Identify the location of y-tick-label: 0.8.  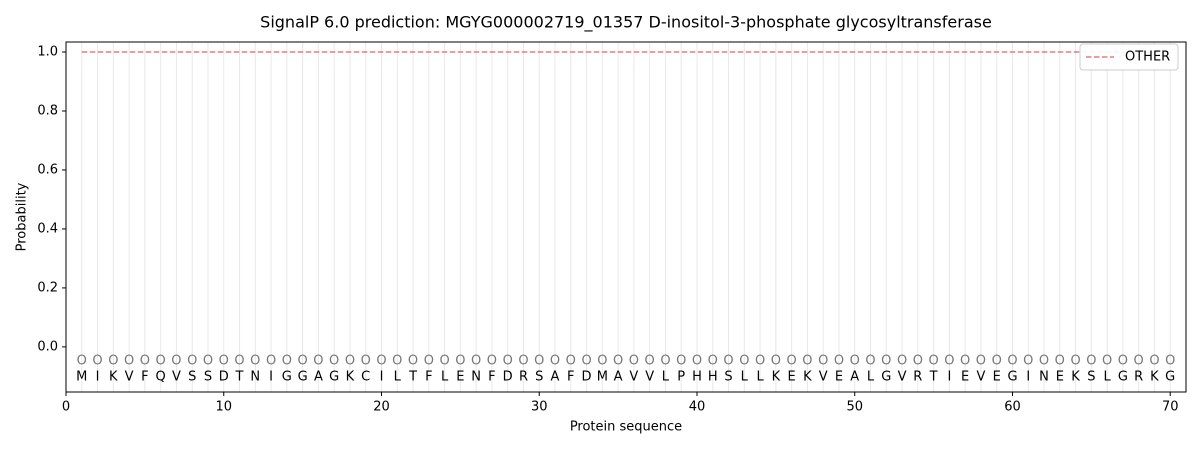
(47, 110).